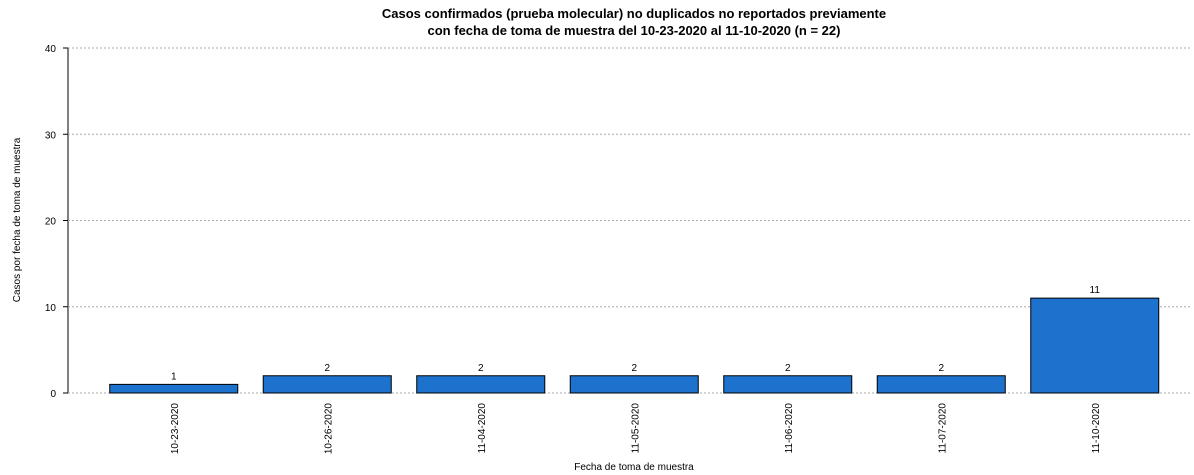 The image size is (1194, 475). What do you see at coordinates (51, 222) in the screenshot?
I see `y-tick-label: 20` at bounding box center [51, 222].